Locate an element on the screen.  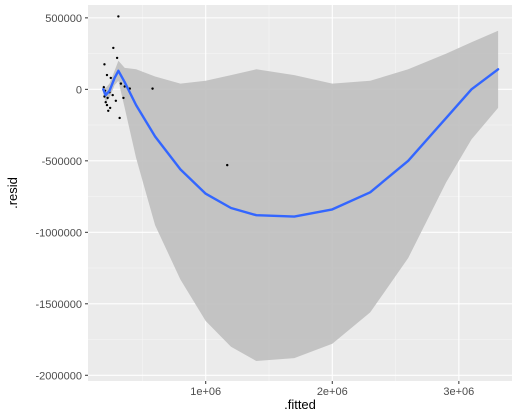
y-tick-label: -1000000 is located at coordinates (59, 233).